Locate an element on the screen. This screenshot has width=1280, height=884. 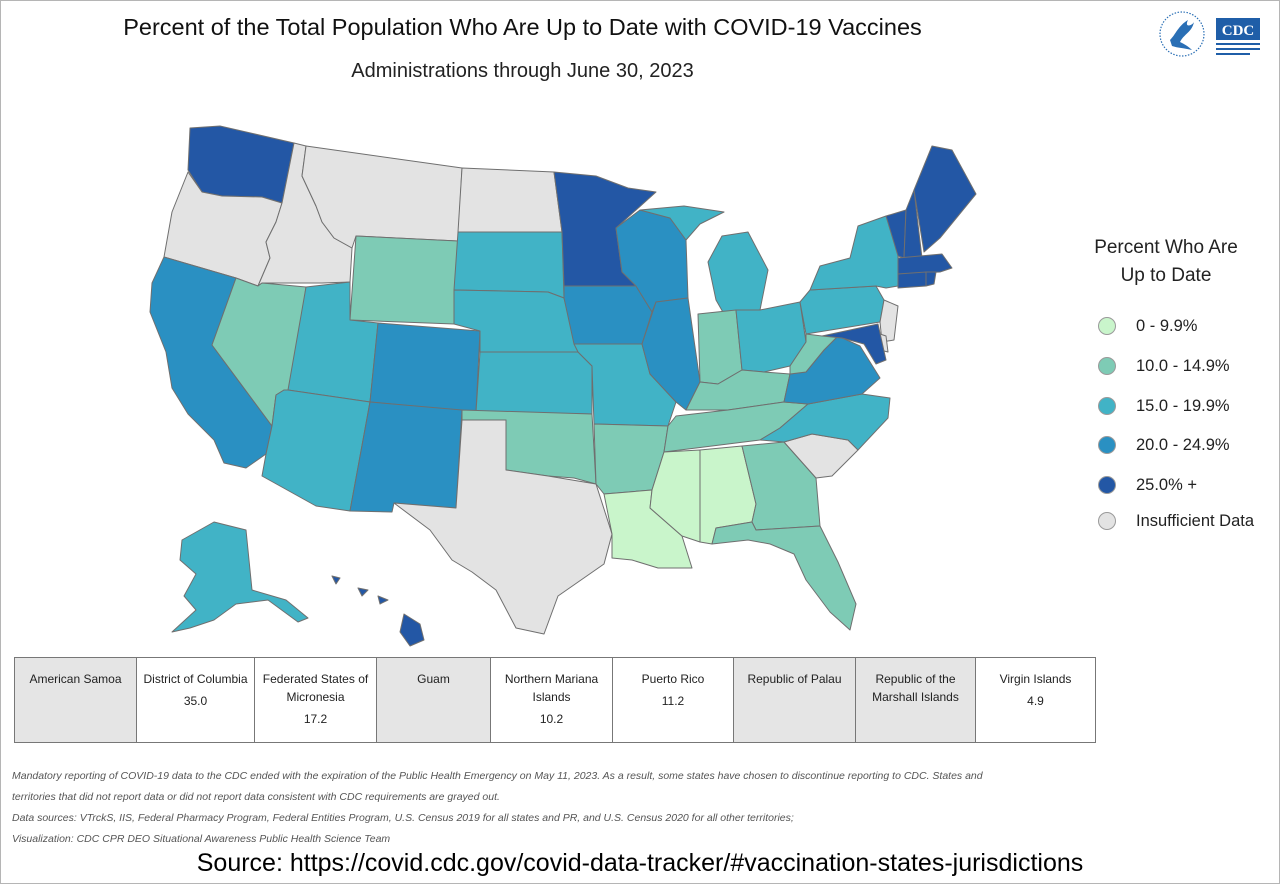
territory-value: 11.2 is located at coordinates (673, 701).